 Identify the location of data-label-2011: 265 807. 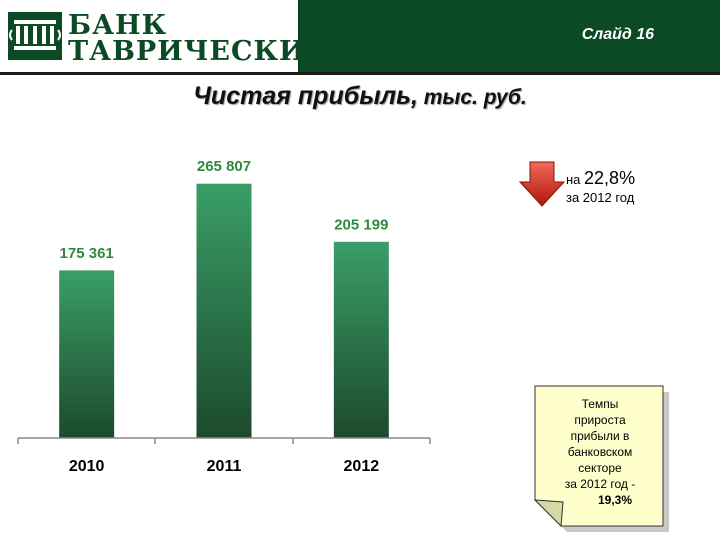
(224, 166).